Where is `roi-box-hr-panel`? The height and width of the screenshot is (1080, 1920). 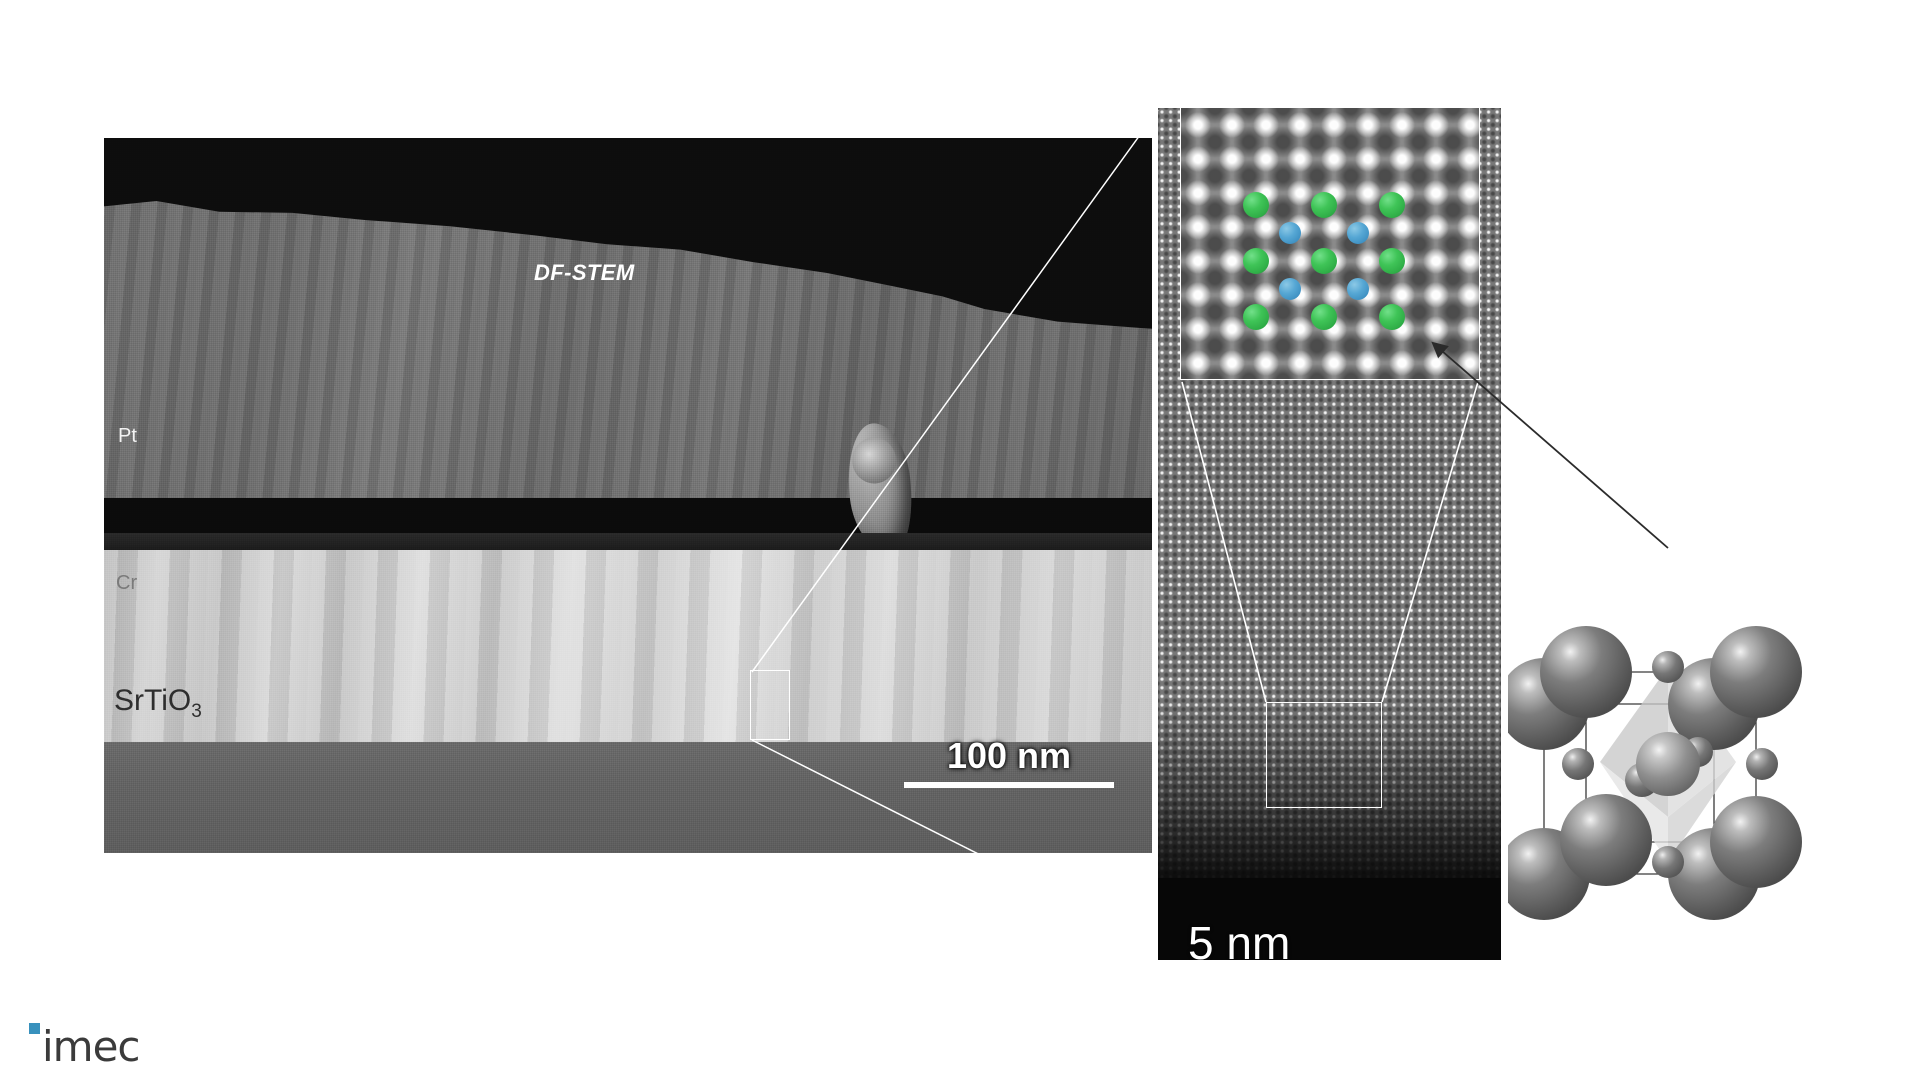 roi-box-hr-panel is located at coordinates (1324, 755).